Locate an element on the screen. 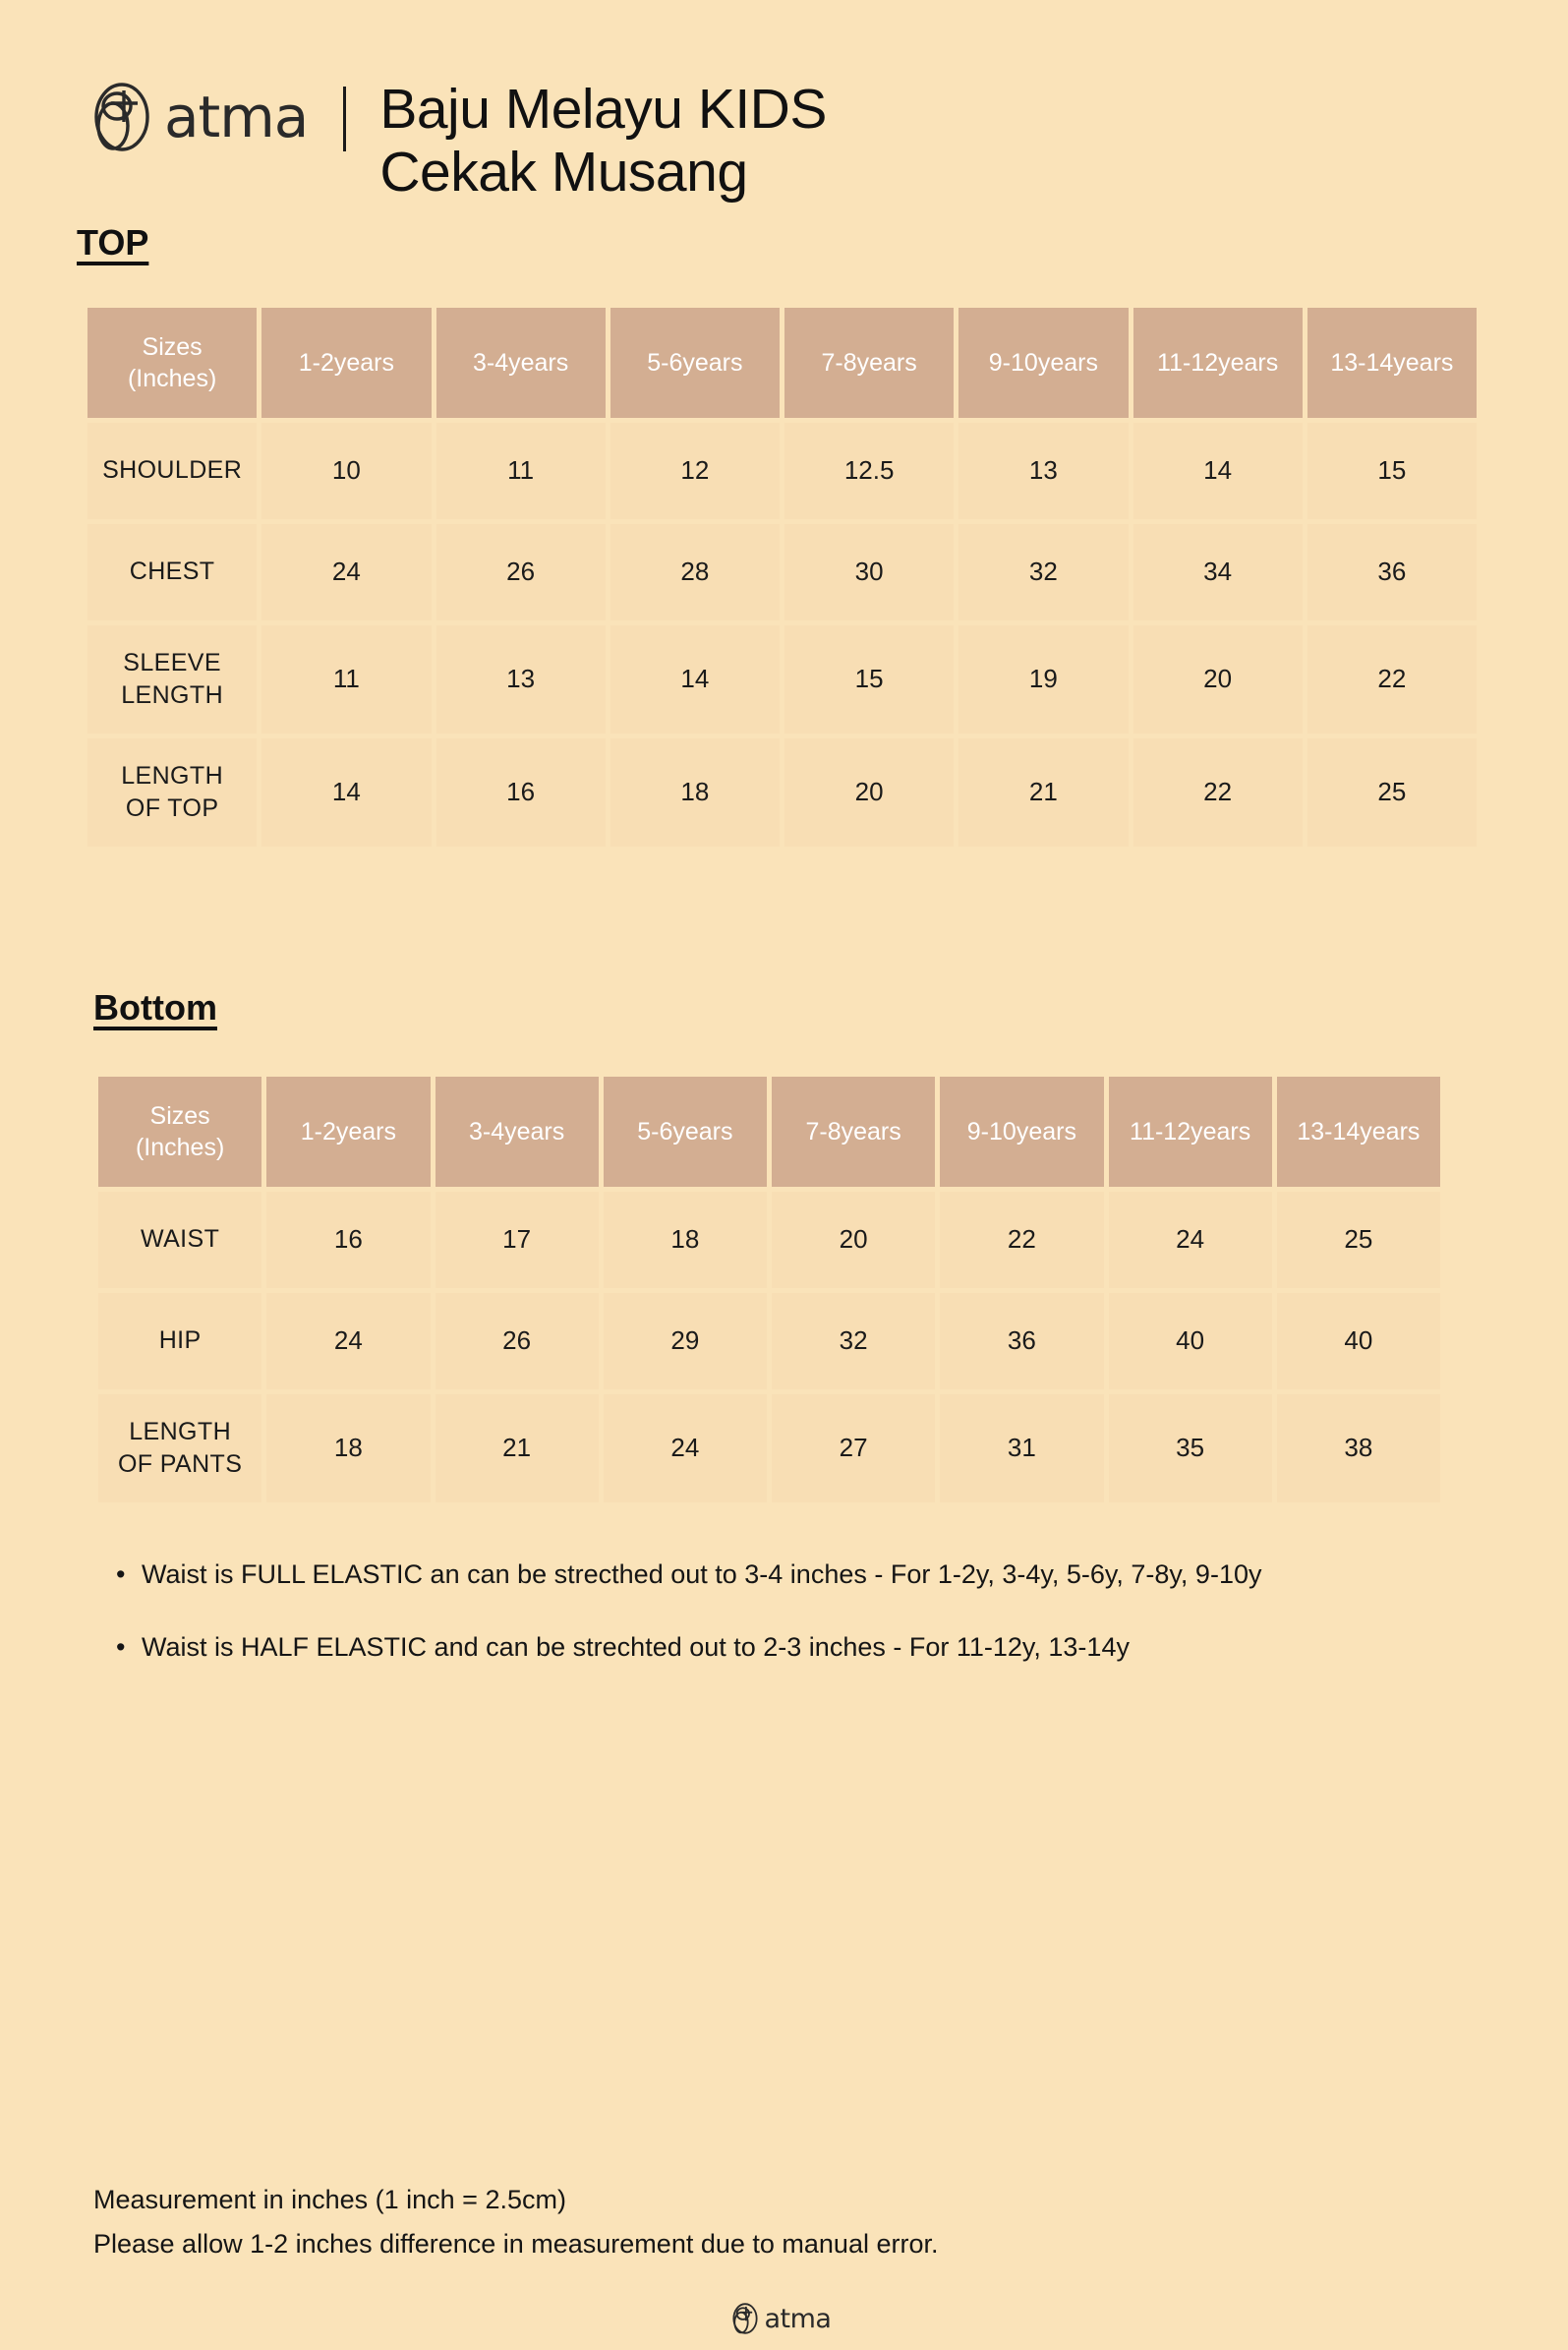  top-cell-1-6: 36 is located at coordinates (1392, 571).